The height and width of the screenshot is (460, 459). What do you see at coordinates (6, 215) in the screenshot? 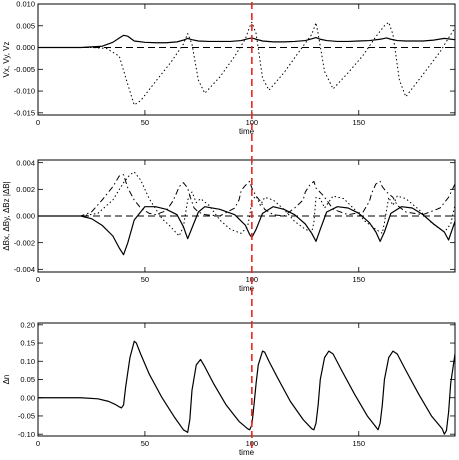
I see `y-axis-label: ΔBx, ΔBy, ΔBz |ΔB|` at bounding box center [6, 215].